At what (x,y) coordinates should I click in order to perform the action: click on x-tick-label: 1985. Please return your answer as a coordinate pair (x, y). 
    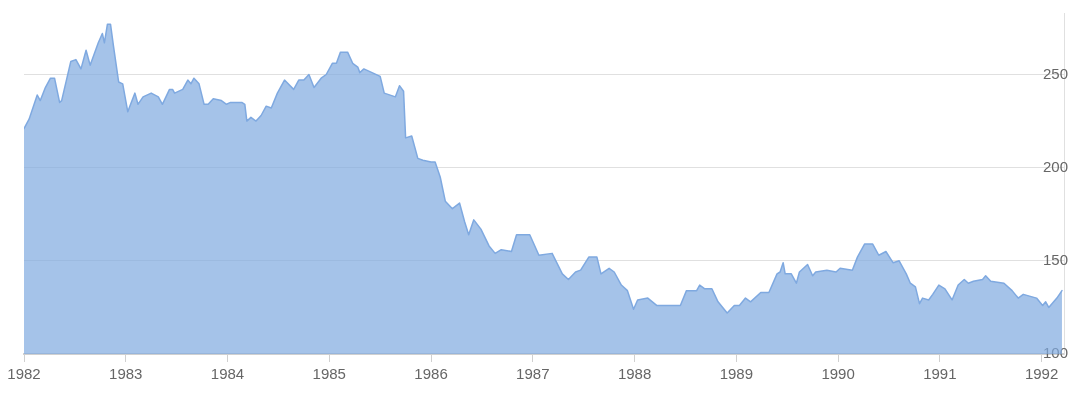
    Looking at the image, I should click on (329, 374).